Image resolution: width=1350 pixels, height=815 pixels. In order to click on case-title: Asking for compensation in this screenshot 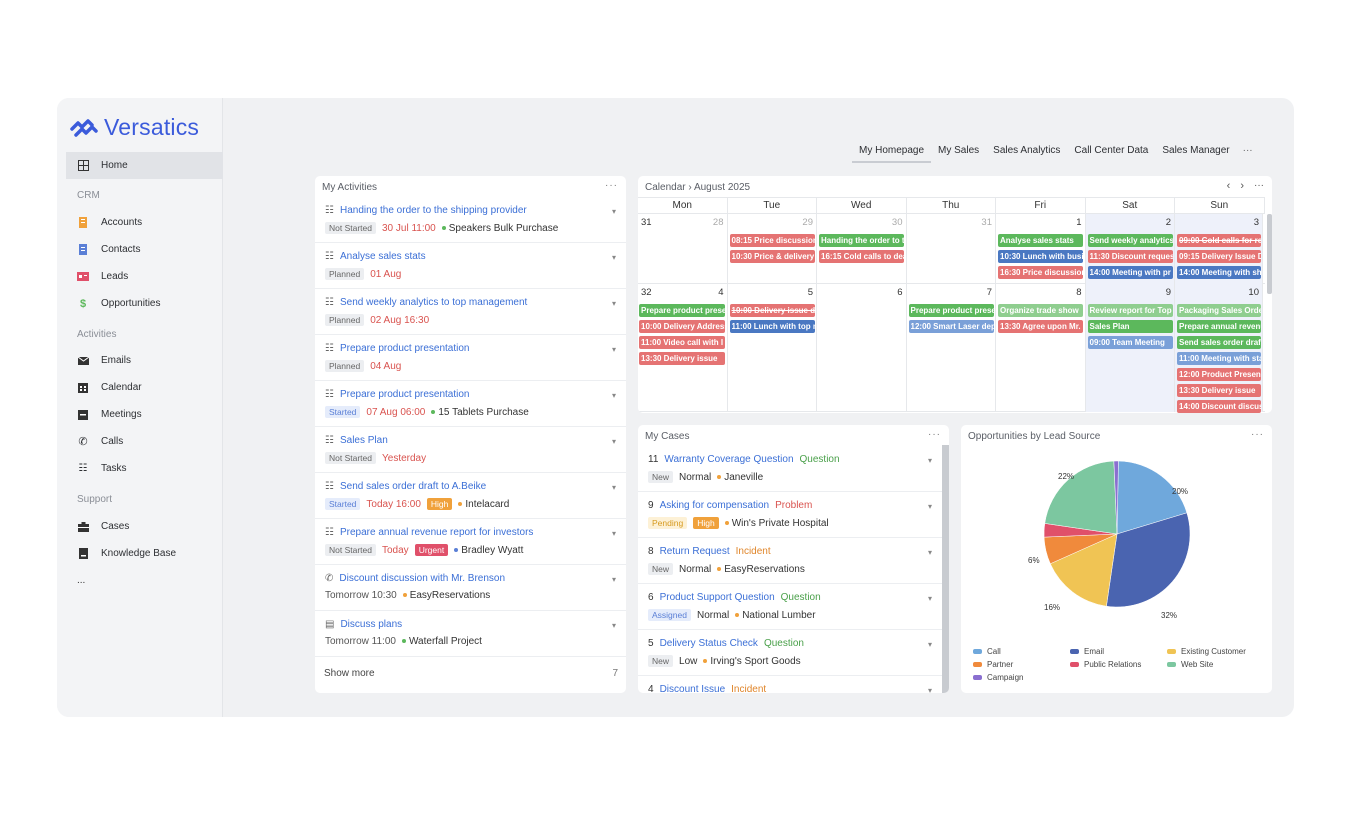, I will do `click(714, 505)`.